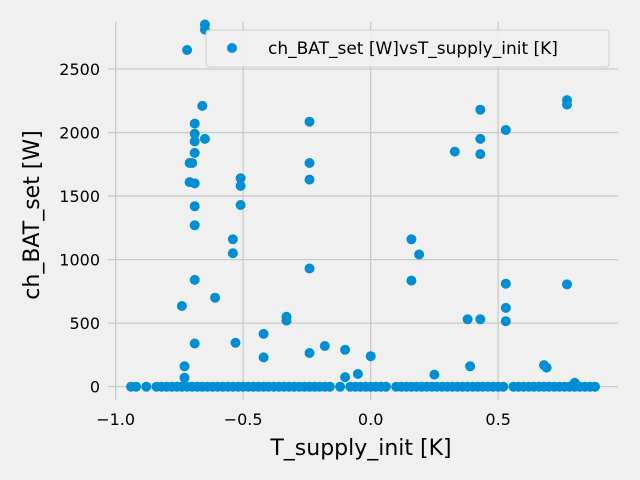 The image size is (640, 480). What do you see at coordinates (79, 69) in the screenshot?
I see `y-tick-label: 2500` at bounding box center [79, 69].